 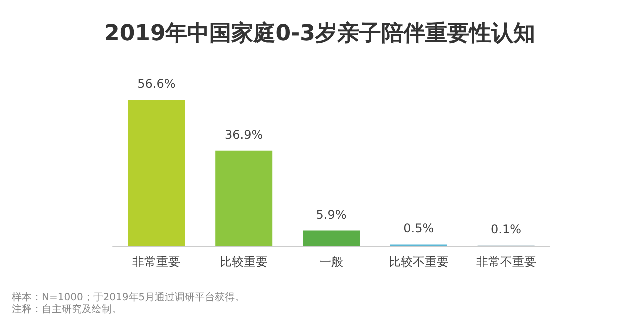 What do you see at coordinates (244, 135) in the screenshot?
I see `data-label: 36.9%` at bounding box center [244, 135].